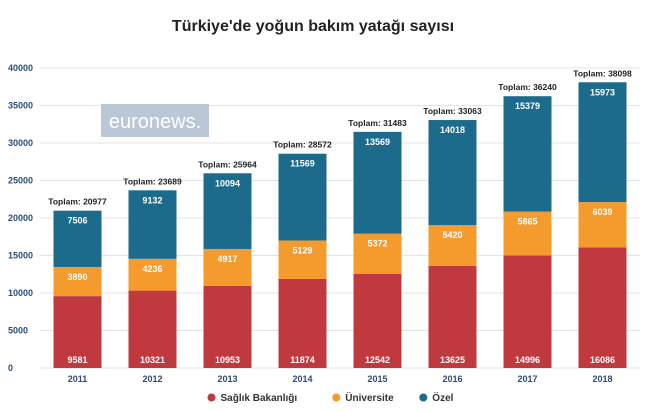  I want to click on logo-text: euronews., so click(155, 122).